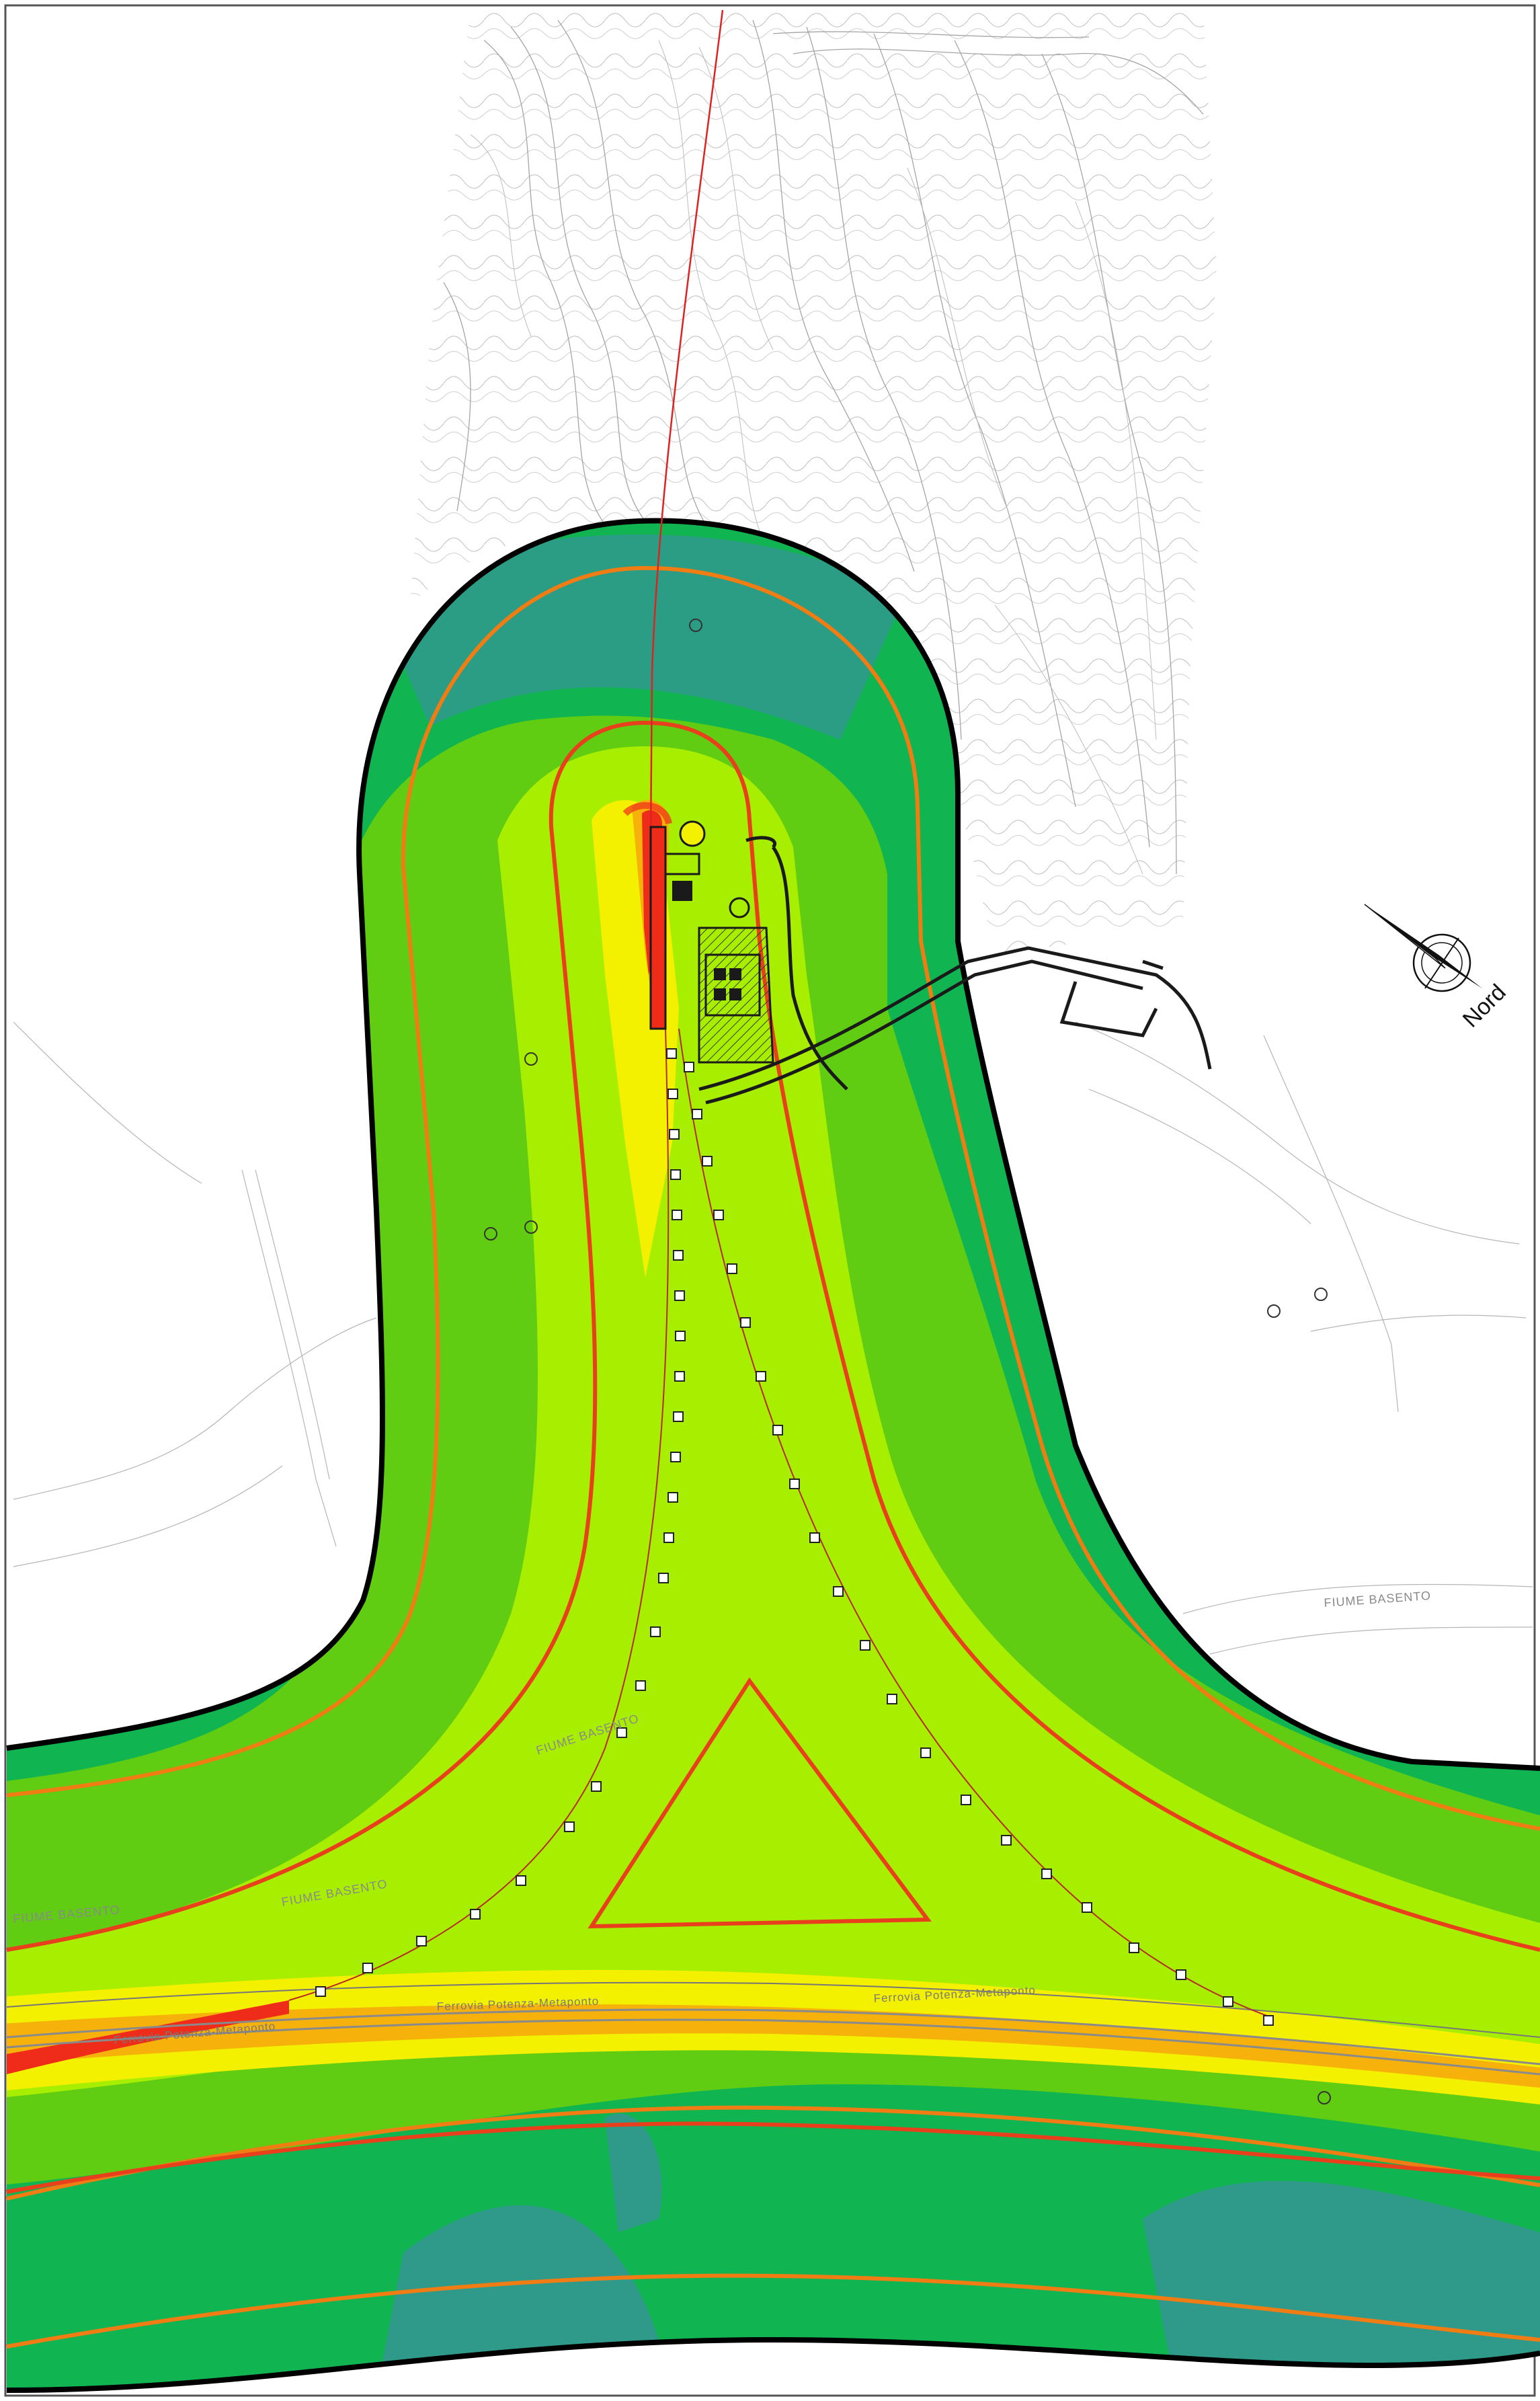 The height and width of the screenshot is (2401, 1540). I want to click on north-arrow: Nord, so click(1438, 968).